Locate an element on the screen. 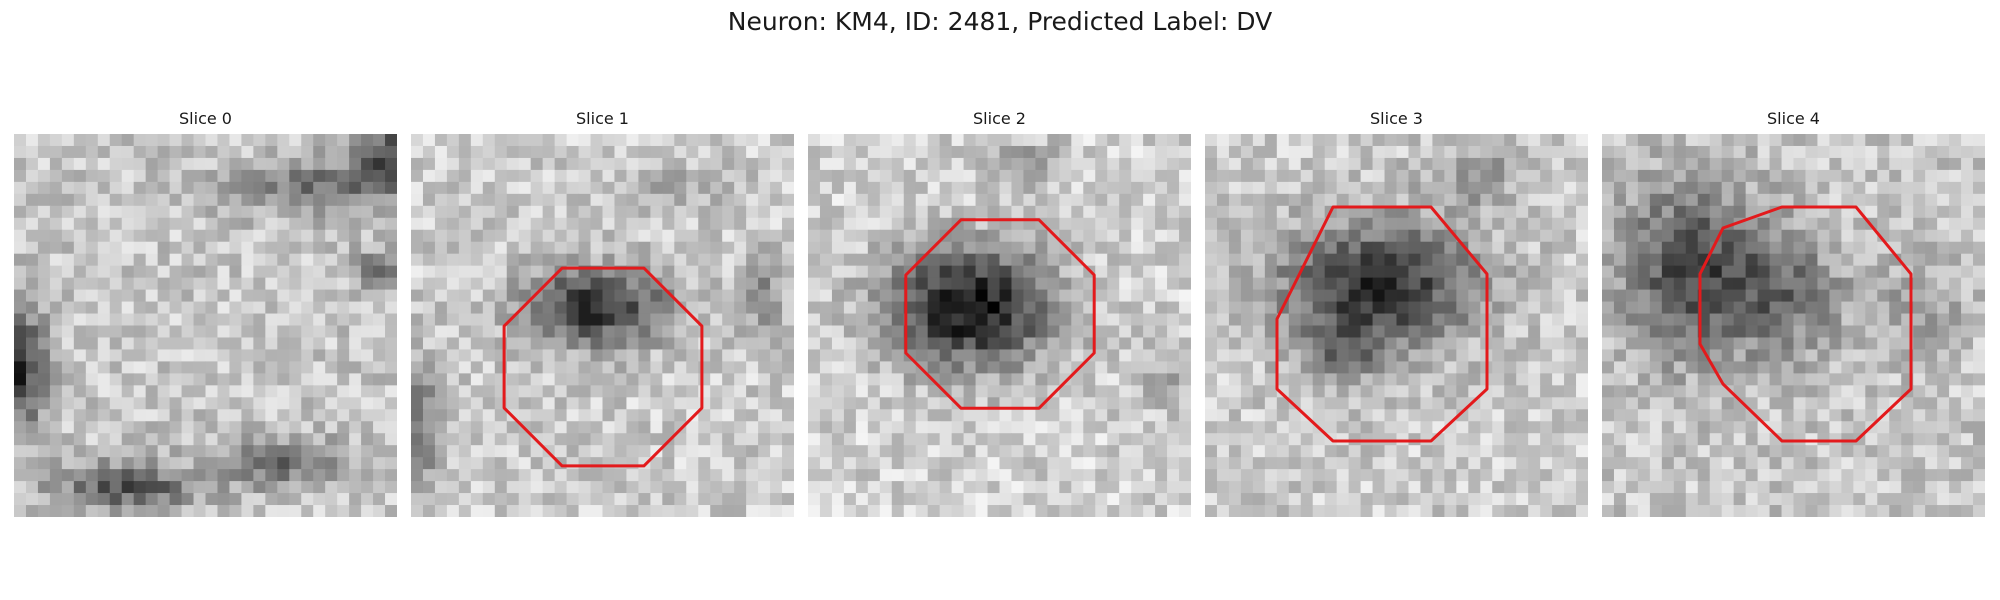 The image size is (2000, 600). slice-title-3: Slice 3 is located at coordinates (1396, 118).